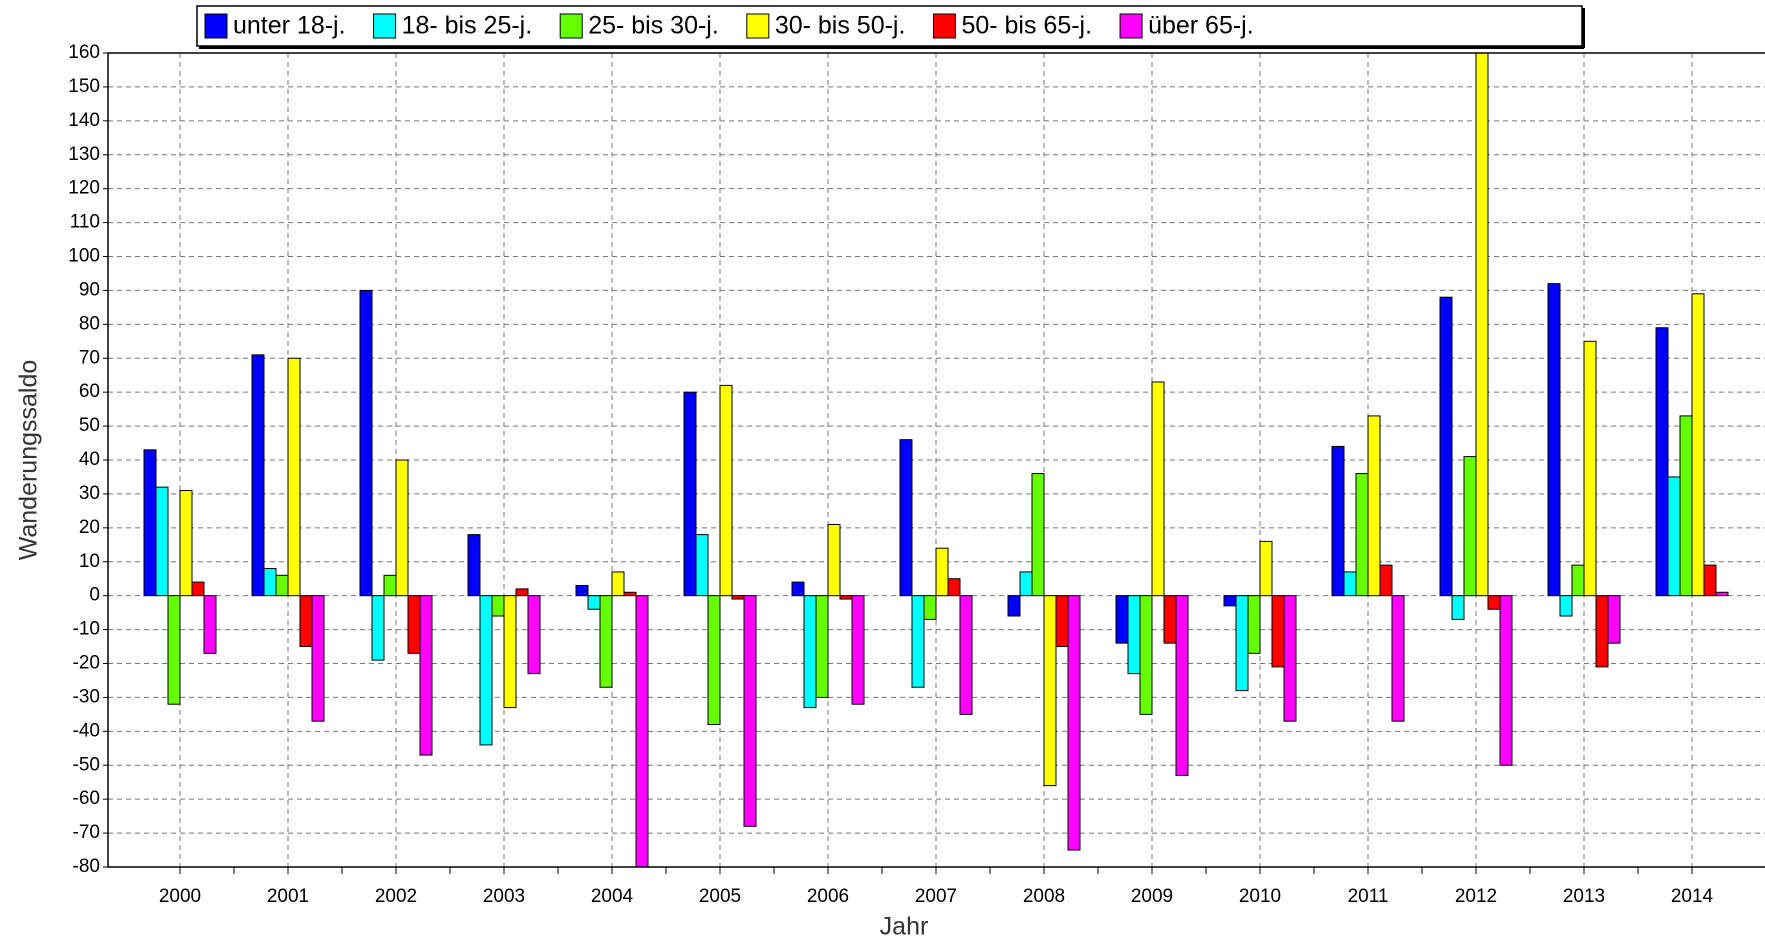 The height and width of the screenshot is (944, 1765). I want to click on y-tick-label: 50, so click(89, 425).